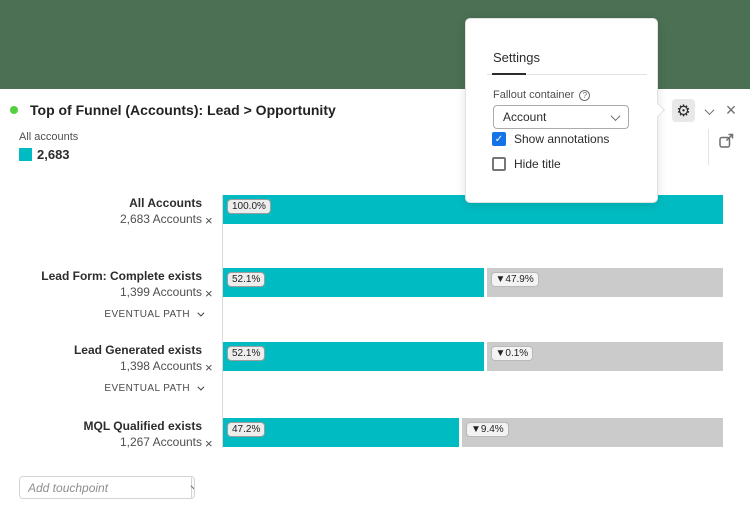  I want to click on gear-icon: ⚙, so click(683, 110).